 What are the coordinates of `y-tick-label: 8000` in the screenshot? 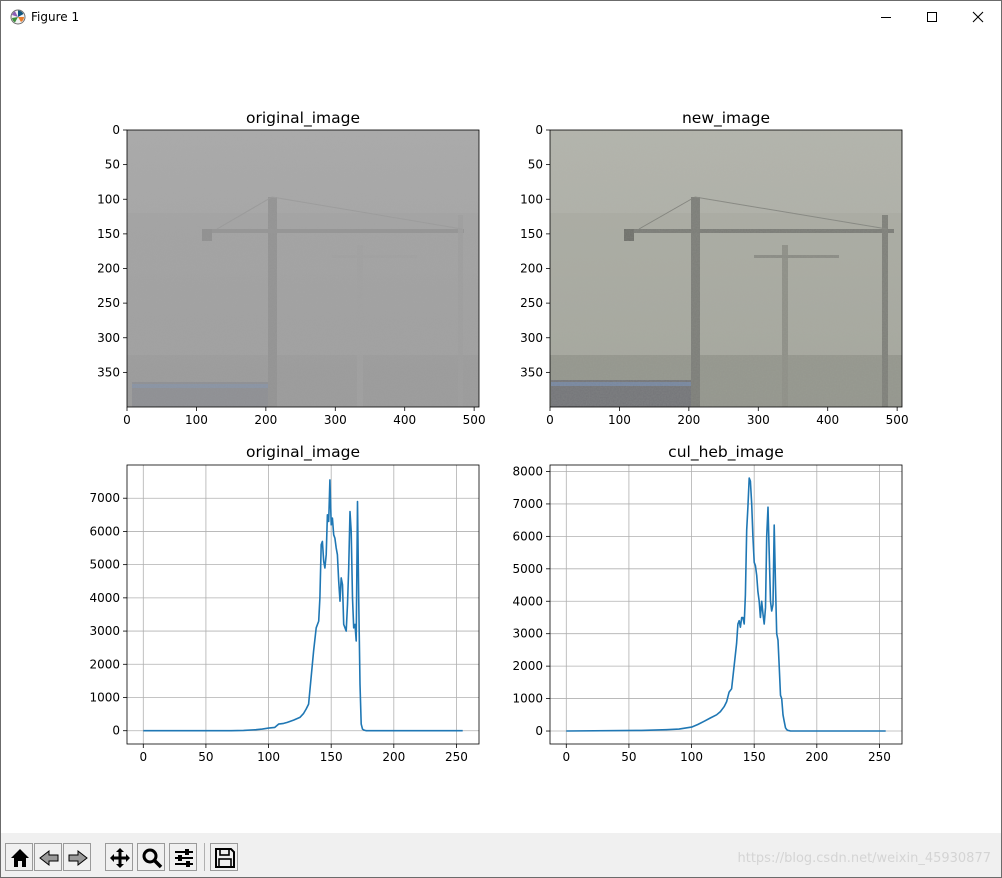 It's located at (527, 471).